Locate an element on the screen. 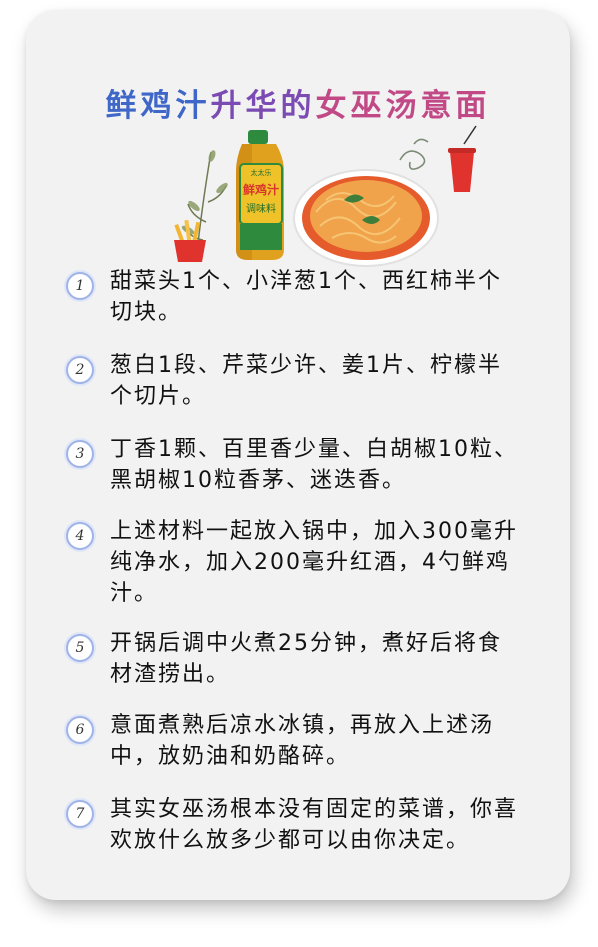  step-text: 甜菜头1个、小洋葱1个、西红柿半个切块。 is located at coordinates (306, 297).